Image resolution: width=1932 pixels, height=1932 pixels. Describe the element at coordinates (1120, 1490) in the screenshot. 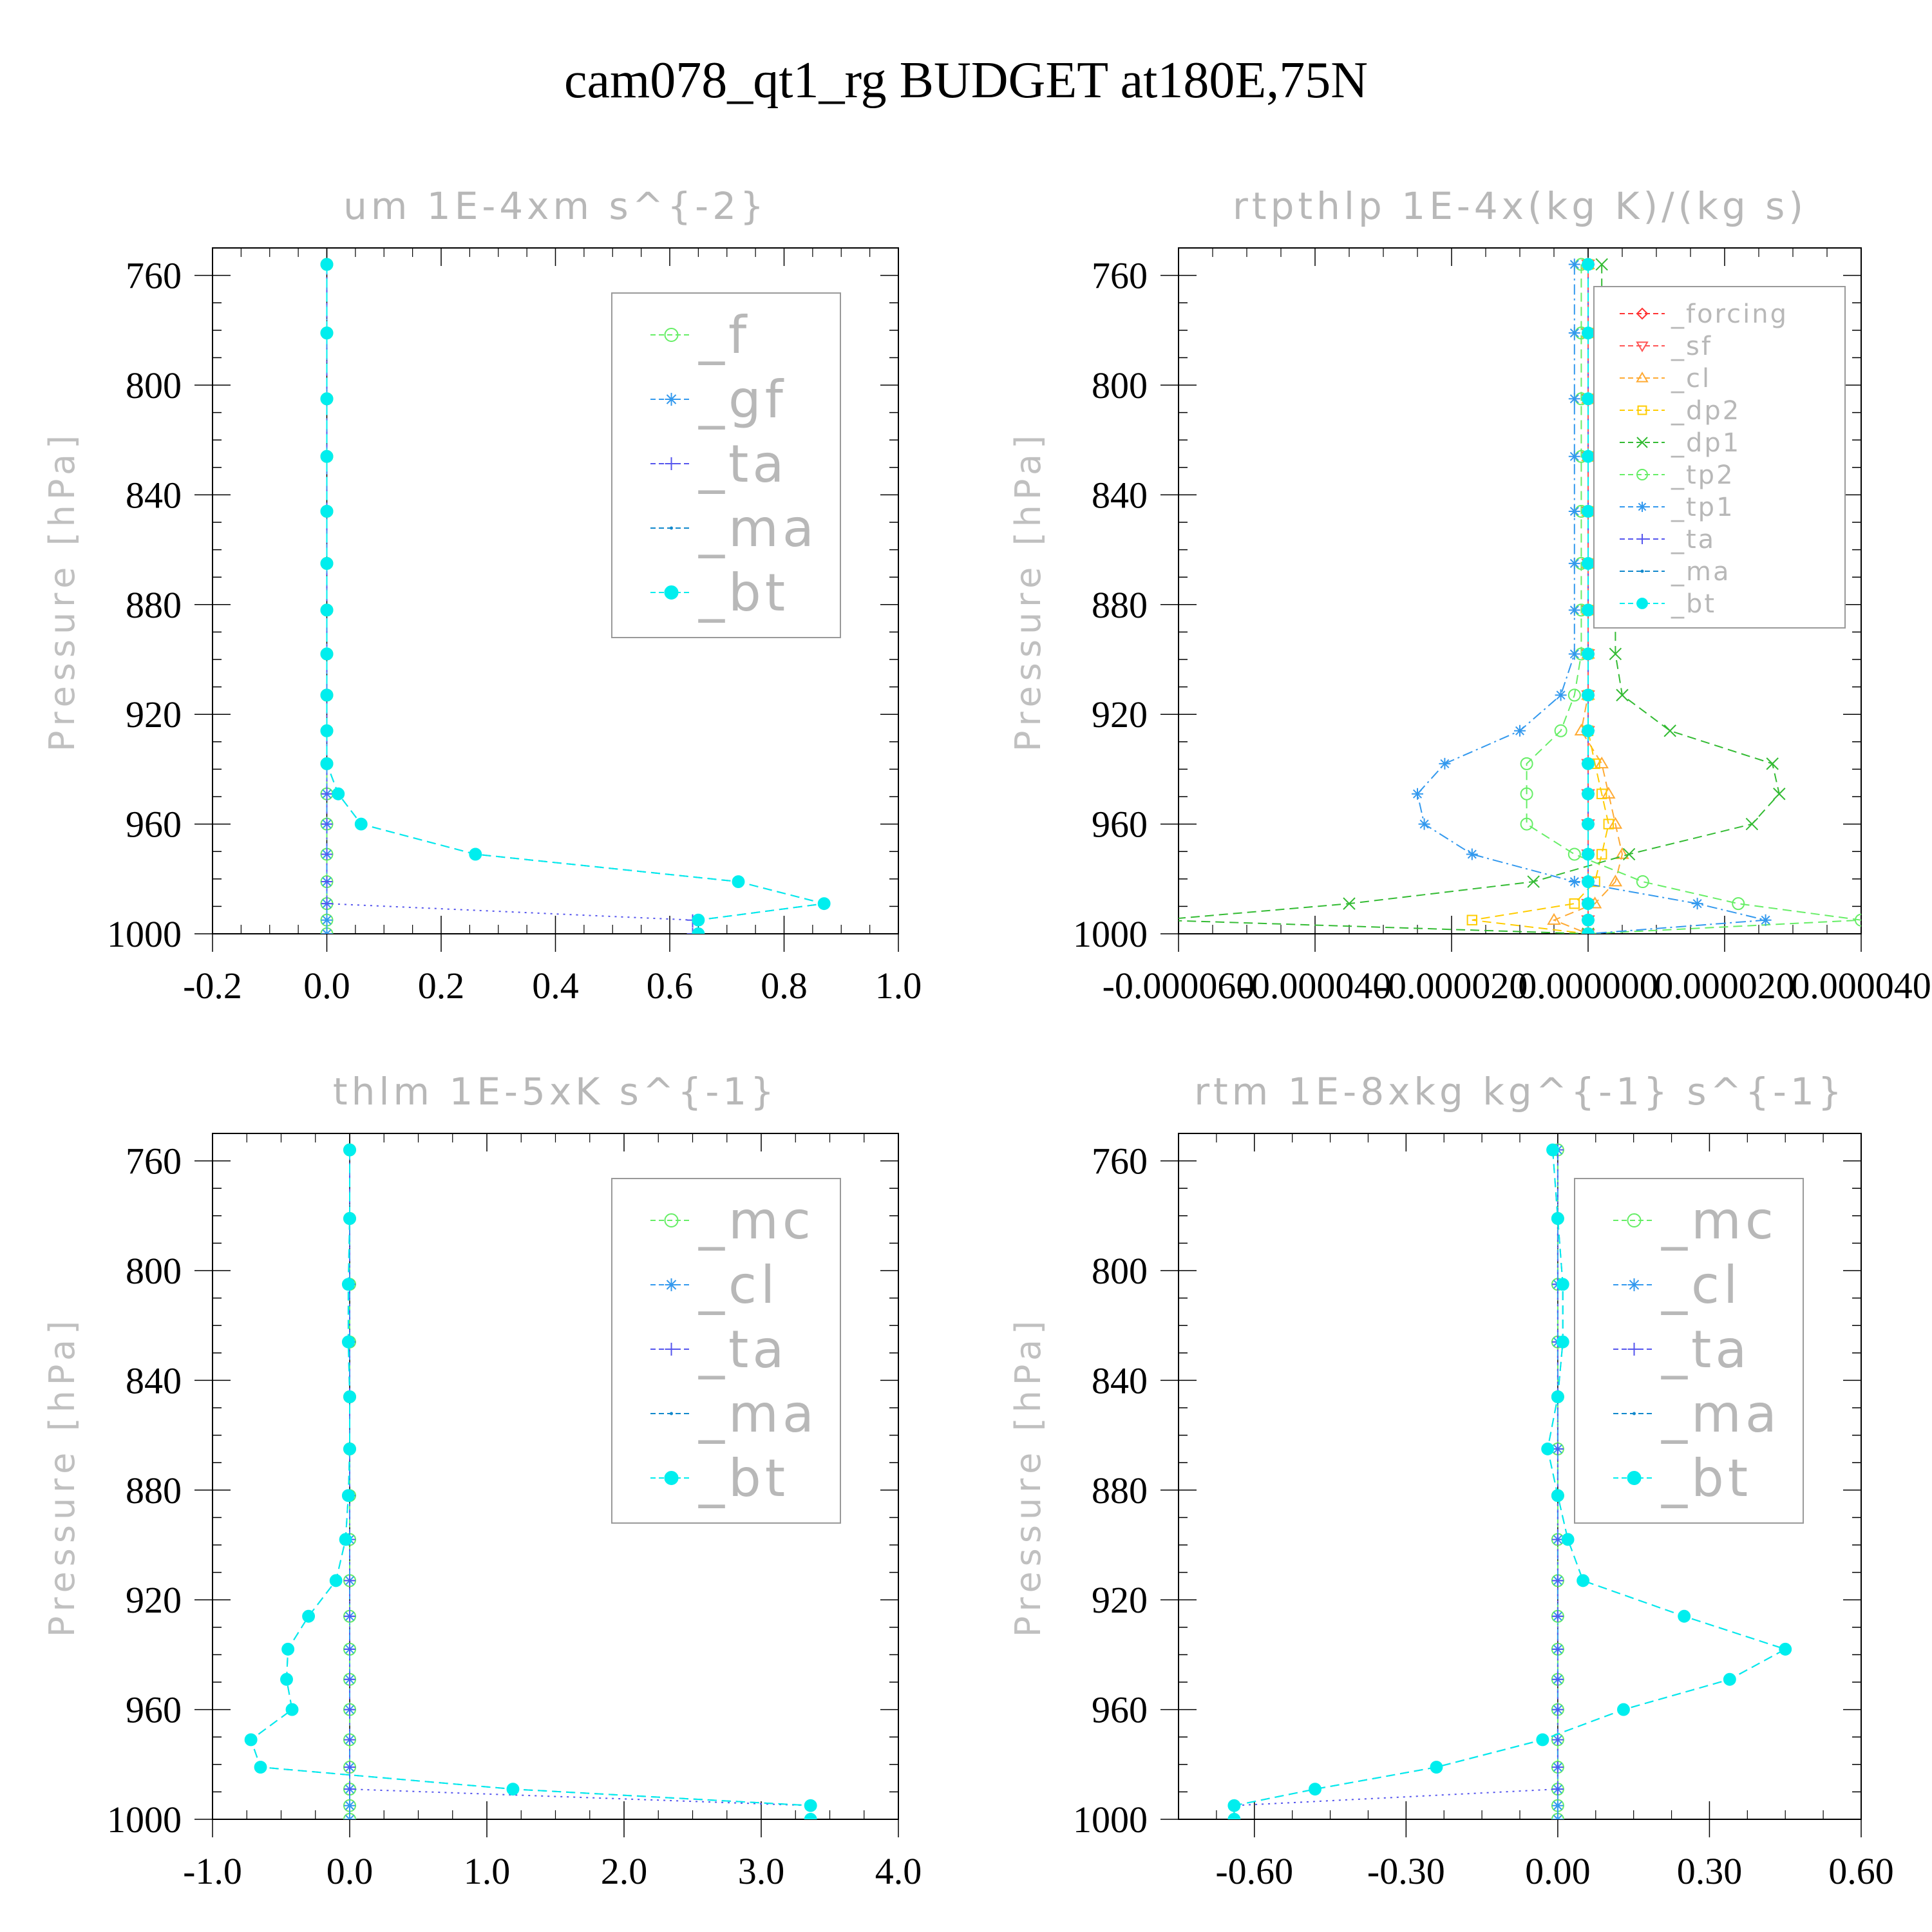

I see `y-tick-label: 880` at that location.